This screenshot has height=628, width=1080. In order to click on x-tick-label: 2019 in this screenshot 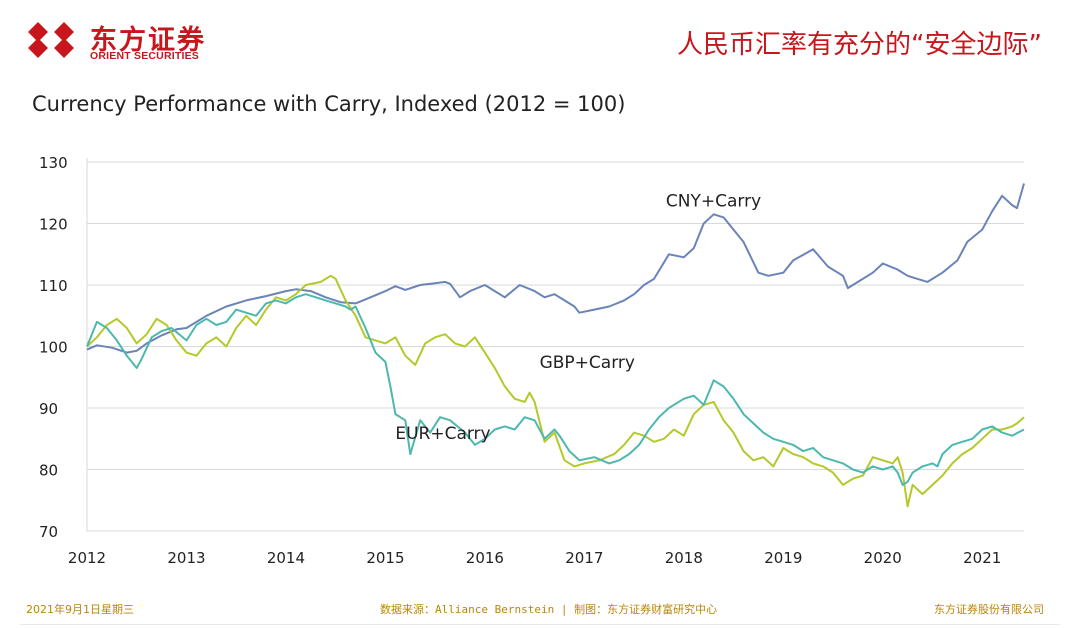, I will do `click(783, 558)`.